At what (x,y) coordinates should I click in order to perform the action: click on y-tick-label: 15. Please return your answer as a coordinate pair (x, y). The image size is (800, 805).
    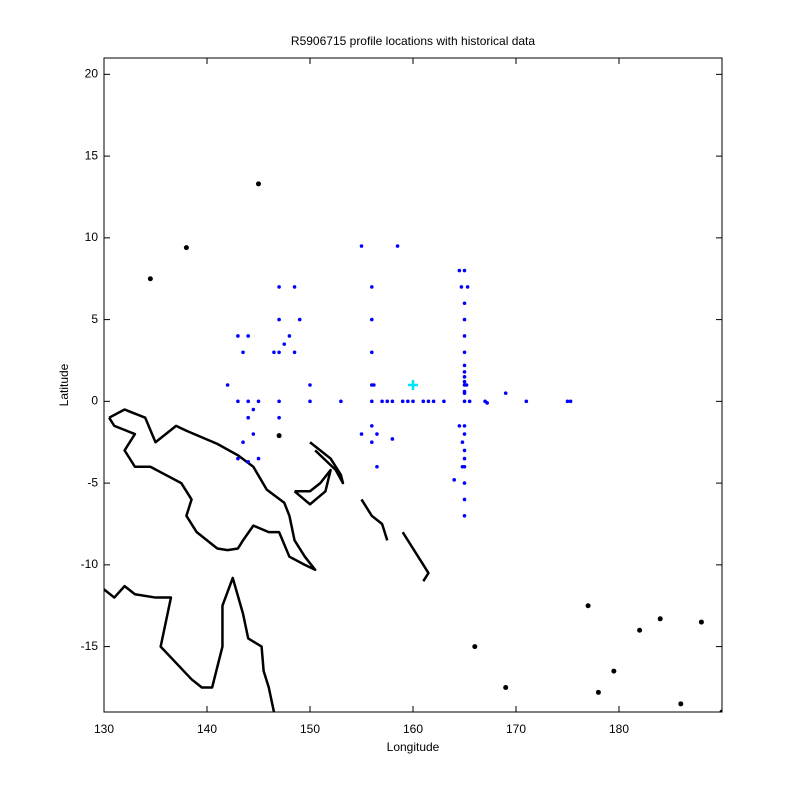
    Looking at the image, I should click on (92, 155).